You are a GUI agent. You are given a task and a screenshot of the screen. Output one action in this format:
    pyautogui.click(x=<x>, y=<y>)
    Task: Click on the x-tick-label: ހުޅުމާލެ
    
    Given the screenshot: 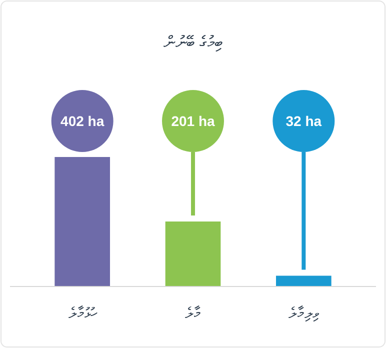 What is the action you would take?
    pyautogui.click(x=83, y=313)
    